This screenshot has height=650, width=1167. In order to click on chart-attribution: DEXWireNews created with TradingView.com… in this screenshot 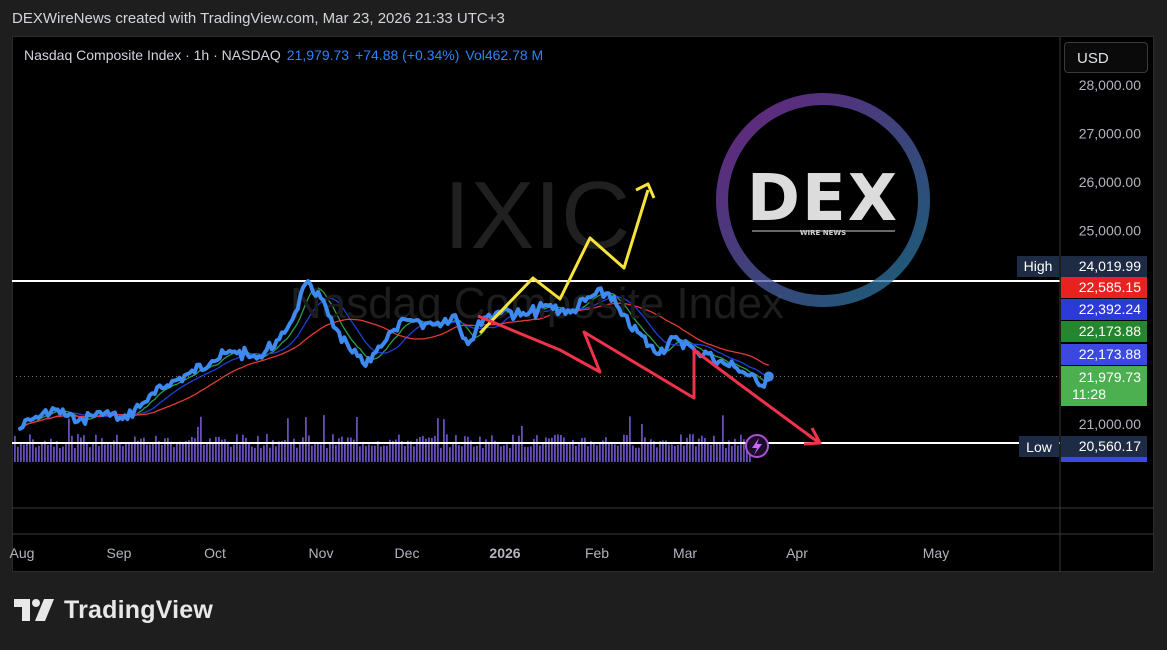, I will do `click(258, 18)`.